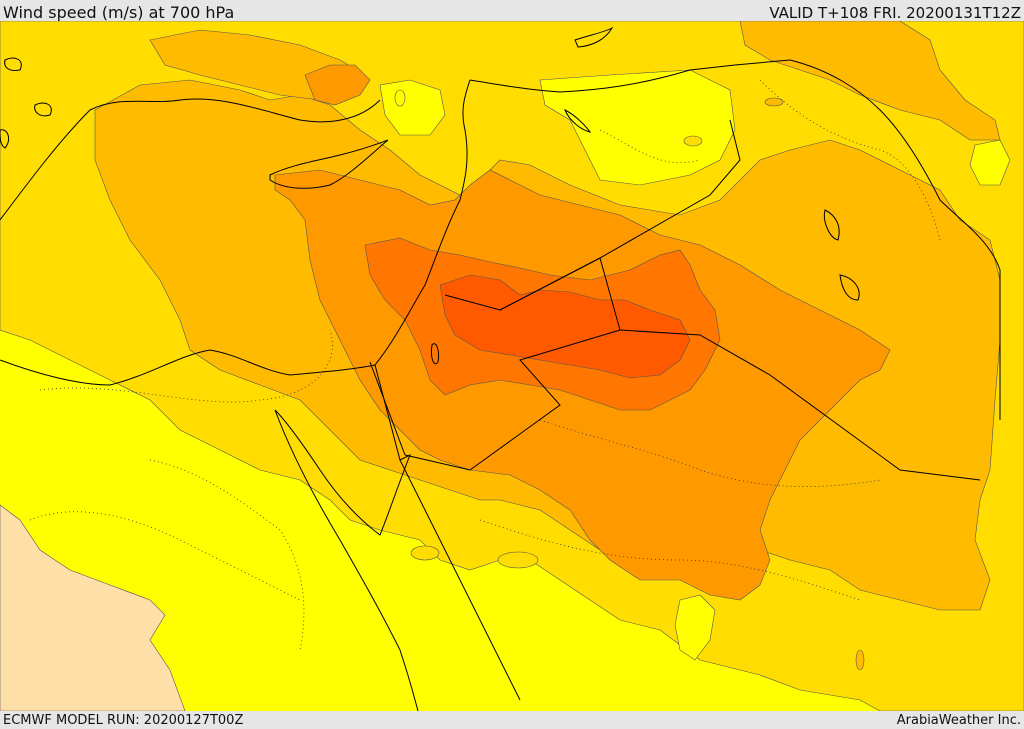 The height and width of the screenshot is (729, 1024). What do you see at coordinates (695, 627) in the screenshot?
I see `field-yellow-south` at bounding box center [695, 627].